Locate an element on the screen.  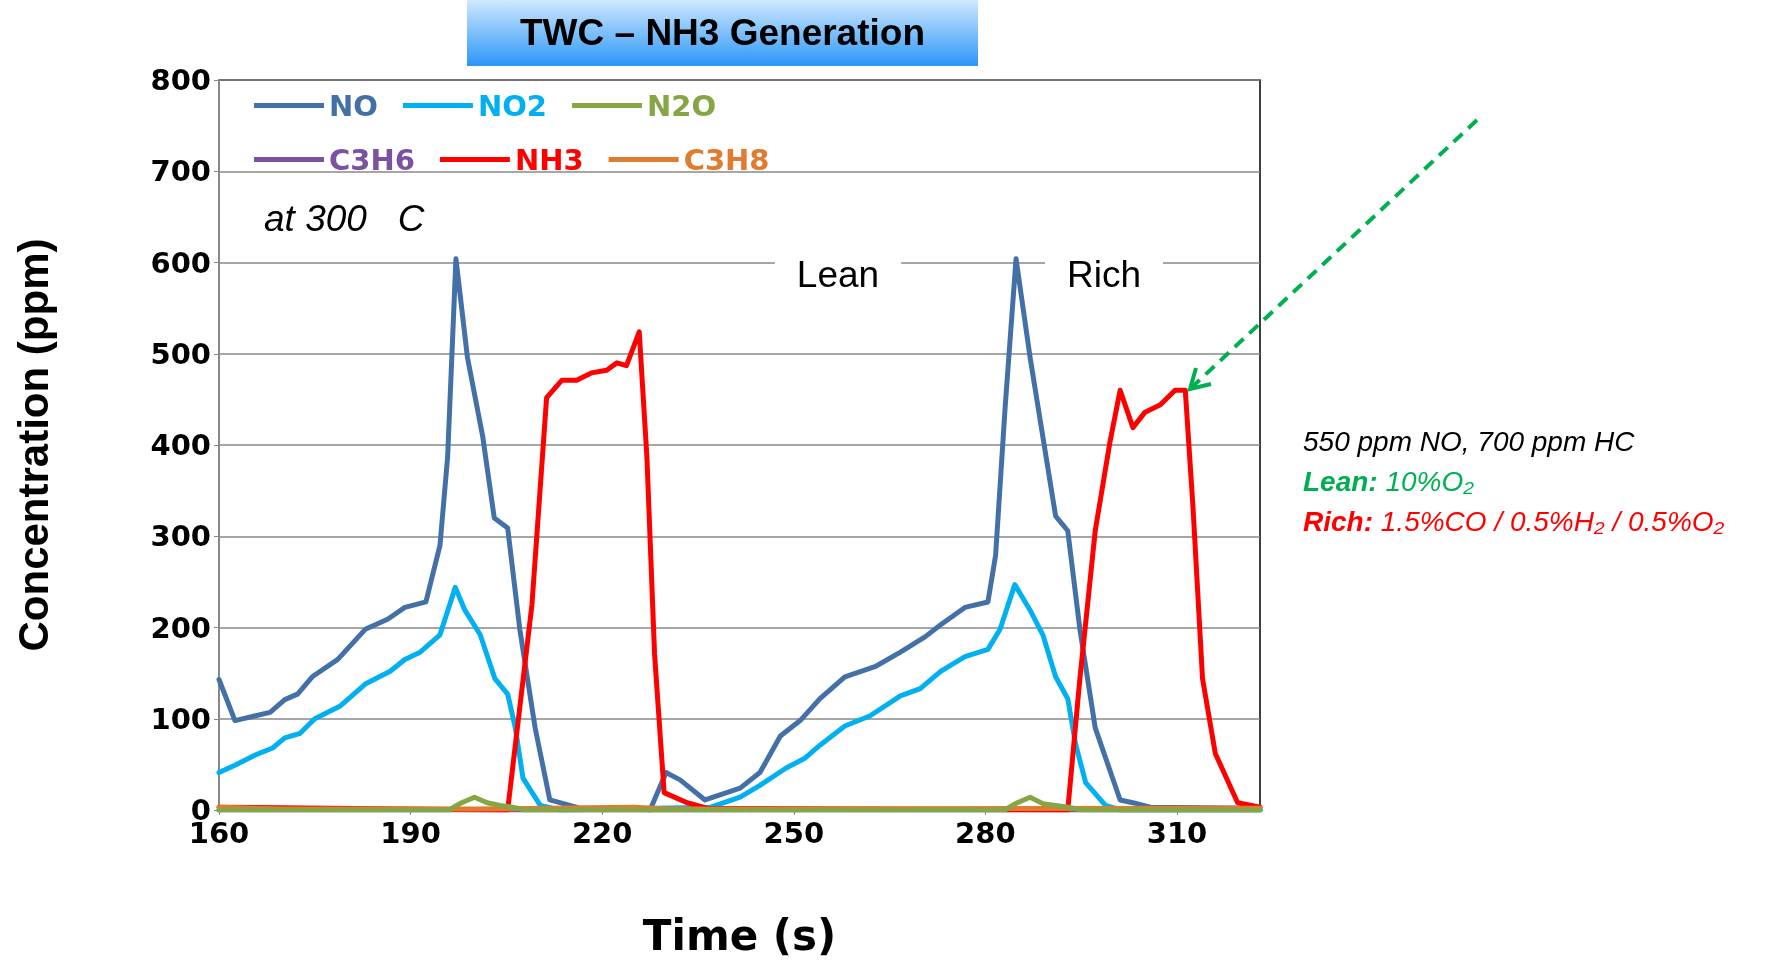
legend-label: N2O is located at coordinates (682, 105).